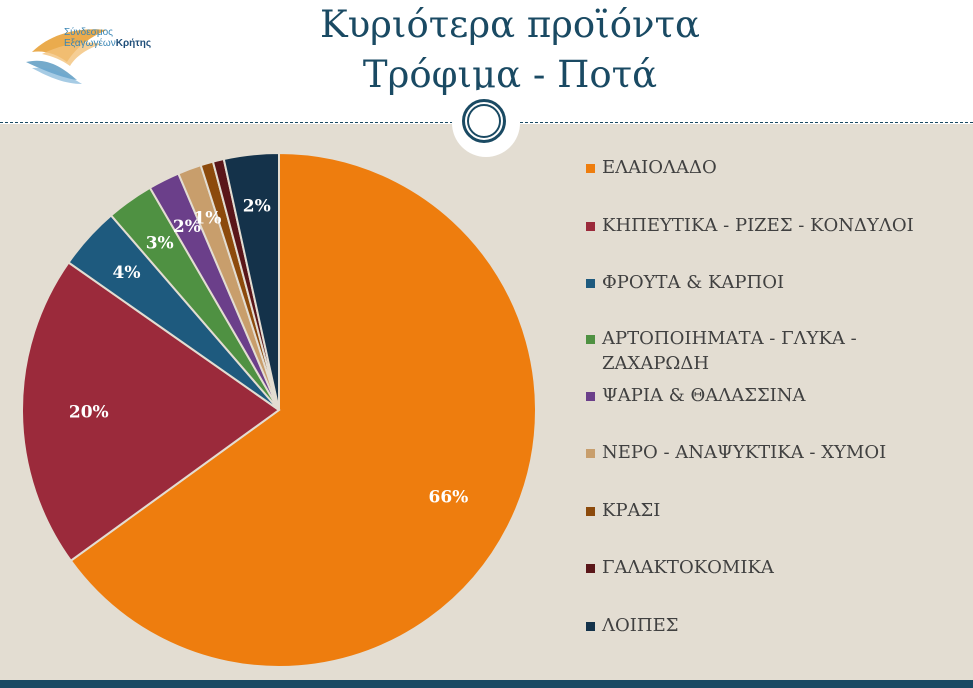 The image size is (973, 688). I want to click on legend-label: ΨΑΡΙΑ & ΘΑΛΑΣΣΙΝΑ, so click(704, 395).